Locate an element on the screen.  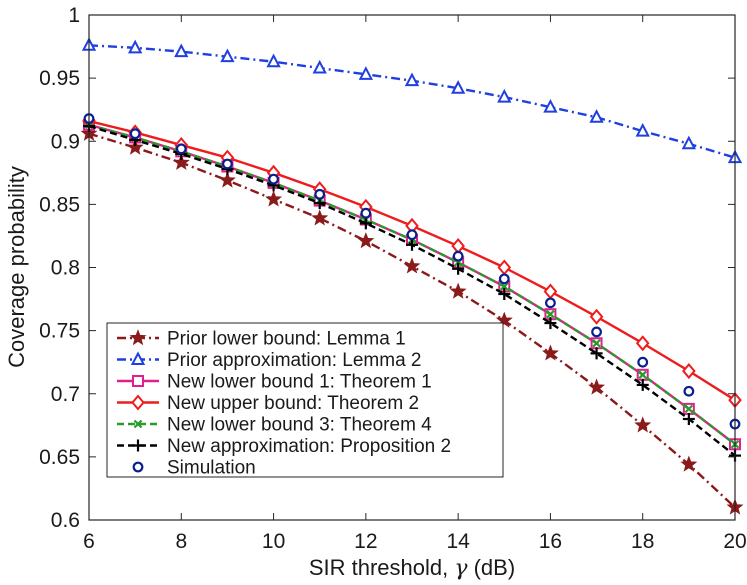
x-tick-label: 20 is located at coordinates (734, 541).